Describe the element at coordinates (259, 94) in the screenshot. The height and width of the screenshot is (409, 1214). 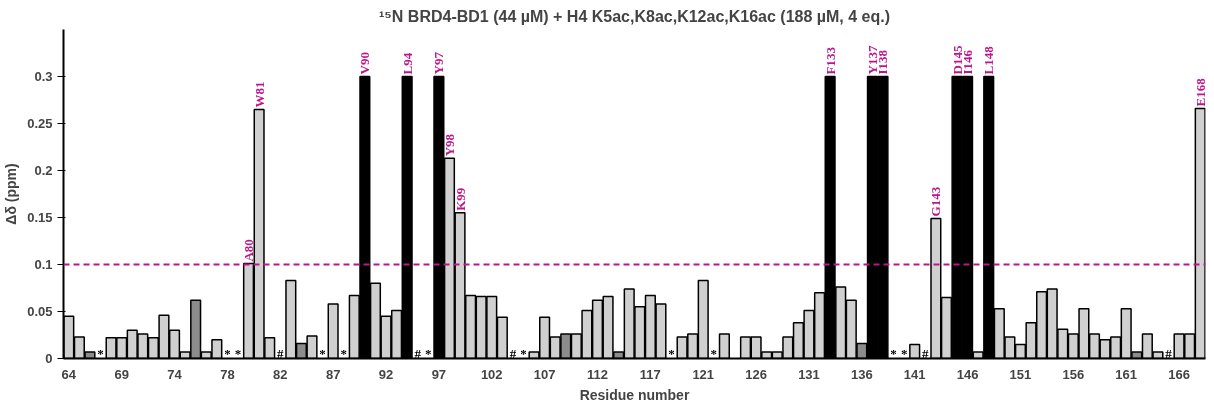
I see `data-label: W81` at that location.